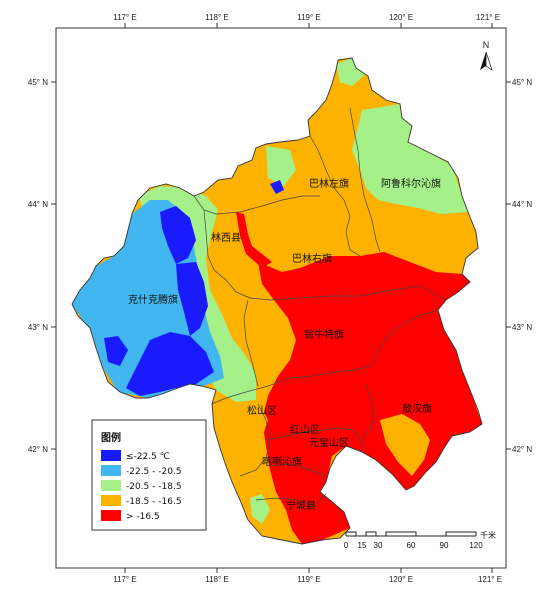 This screenshot has width=556, height=606. What do you see at coordinates (154, 487) in the screenshot?
I see `legend-label-3: -20.5 - -18.5` at bounding box center [154, 487].